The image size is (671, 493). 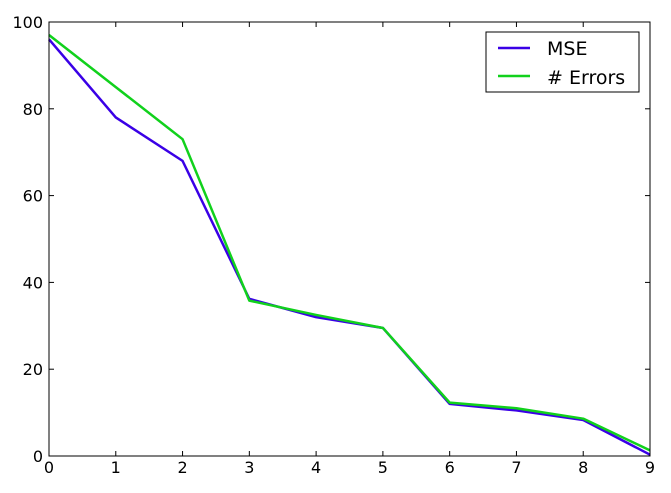 I want to click on x-tick-label: 1, so click(x=116, y=467).